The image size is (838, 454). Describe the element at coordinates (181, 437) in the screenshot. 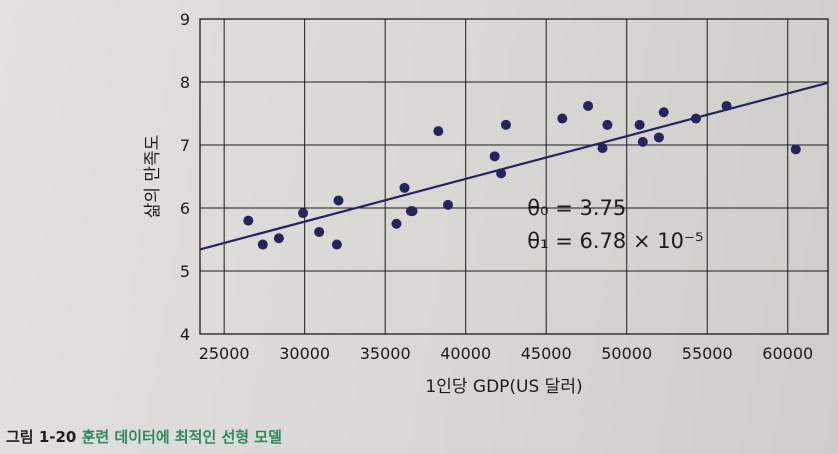

I see `figure-title: 훈련 데이터에 최적인 선형 모델` at that location.